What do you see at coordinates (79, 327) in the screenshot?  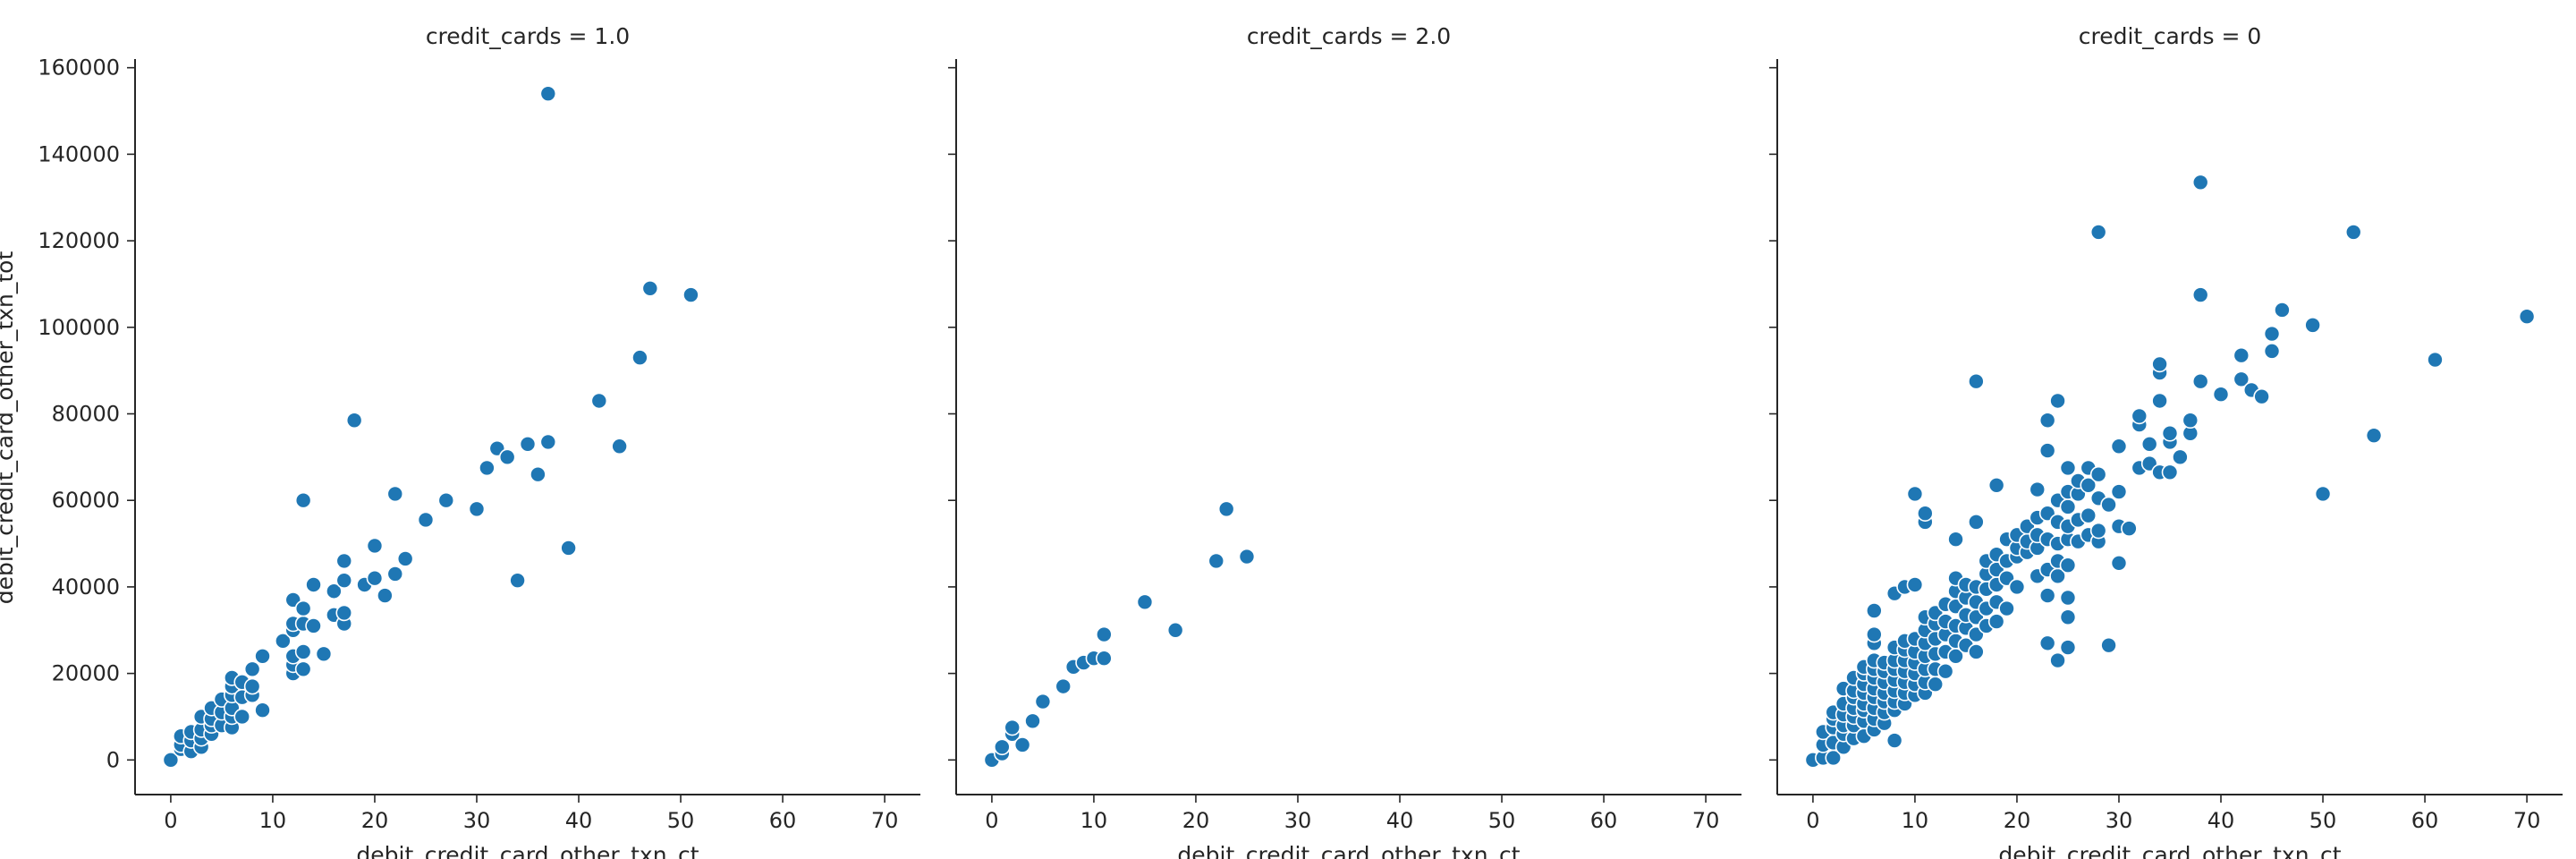 I see `y-tick-label: 100000` at bounding box center [79, 327].